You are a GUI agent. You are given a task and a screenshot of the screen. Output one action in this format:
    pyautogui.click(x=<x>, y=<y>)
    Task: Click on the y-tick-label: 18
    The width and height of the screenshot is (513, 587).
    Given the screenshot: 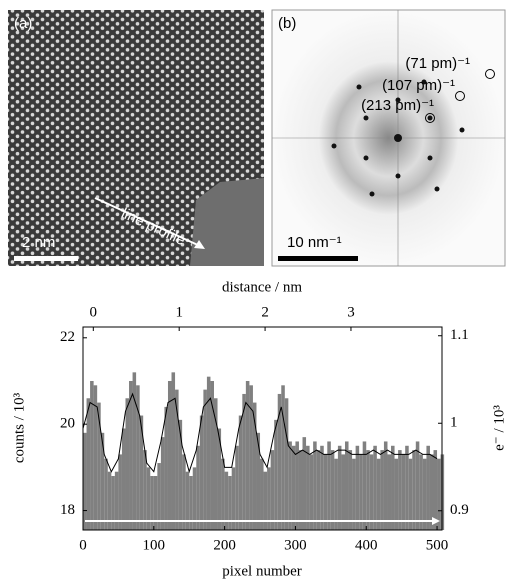 What is the action you would take?
    pyautogui.click(x=67, y=510)
    